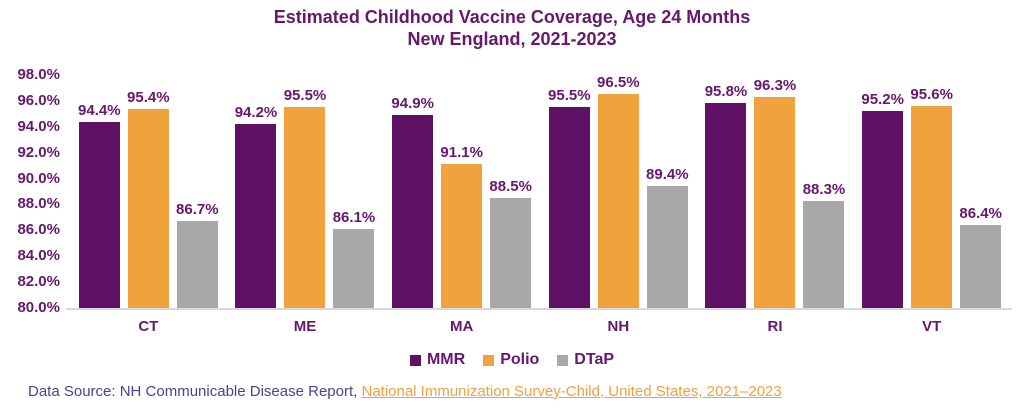 This screenshot has height=417, width=1024. What do you see at coordinates (512, 328) in the screenshot?
I see `x-axis-labels: CT ME MA NH RI VT` at bounding box center [512, 328].